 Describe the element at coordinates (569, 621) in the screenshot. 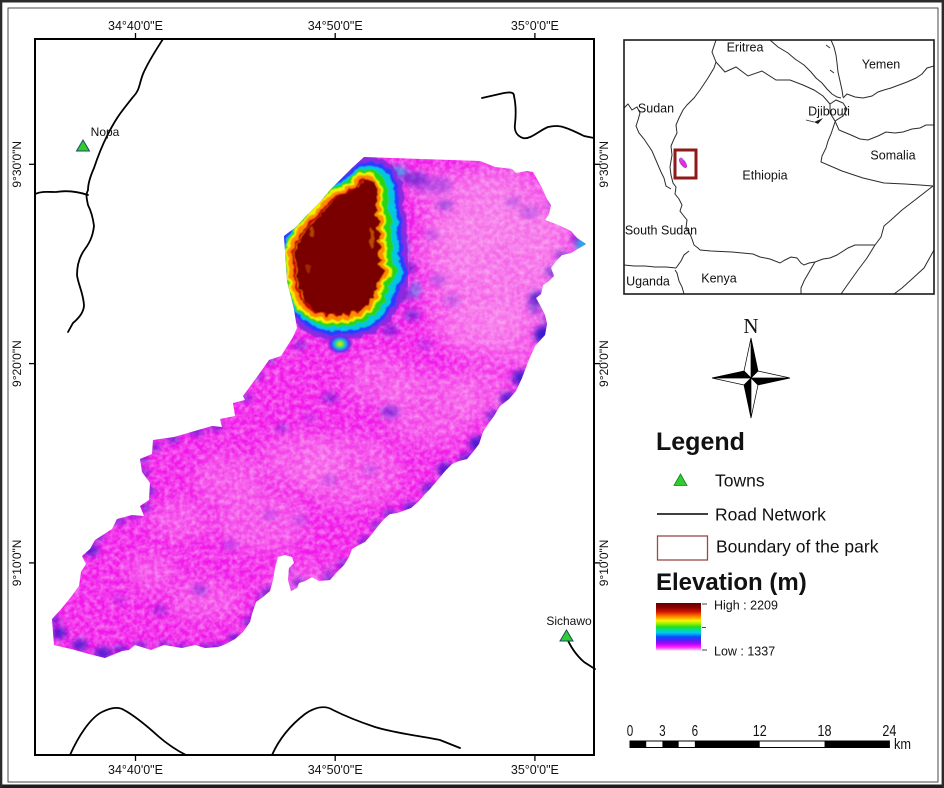

I see `svg-text: Sichawo` at that location.